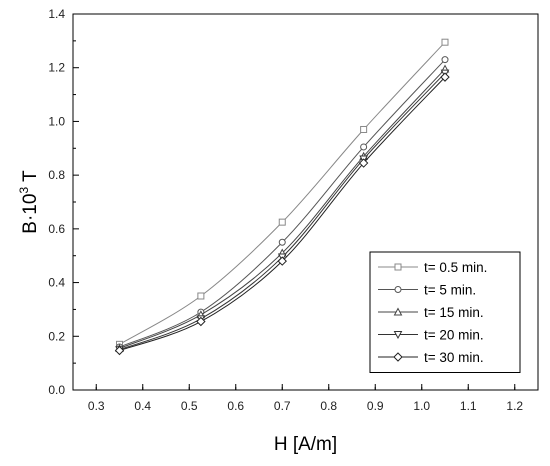 The width and height of the screenshot is (550, 466). I want to click on y-tick-label: 0.4, so click(56, 283).